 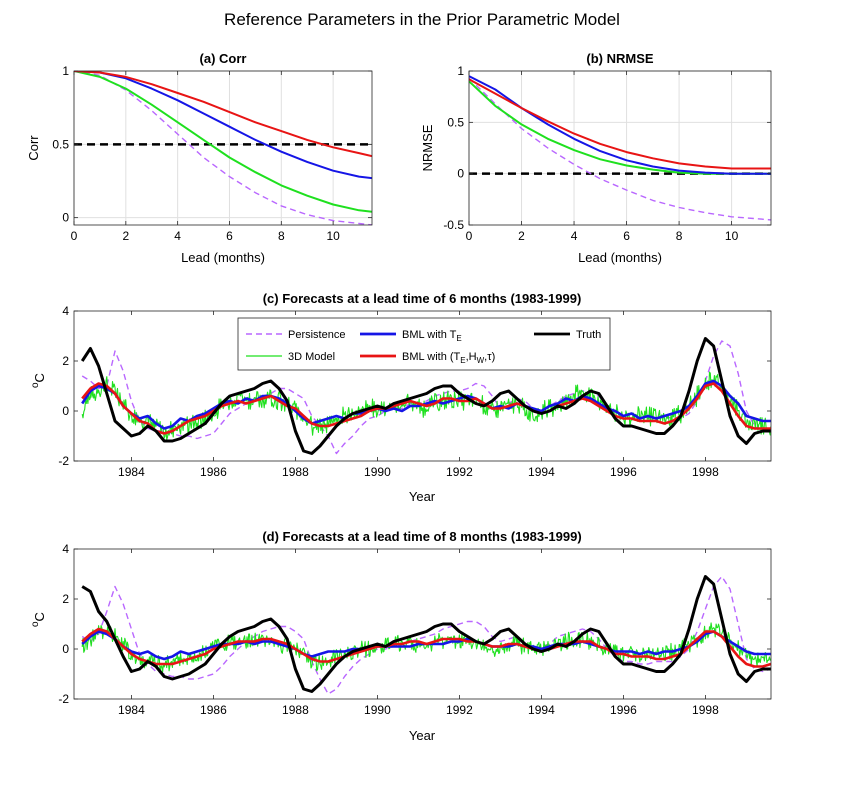 What do you see at coordinates (223, 257) in the screenshot?
I see `panel-a-xlabel: Lead (months)` at bounding box center [223, 257].